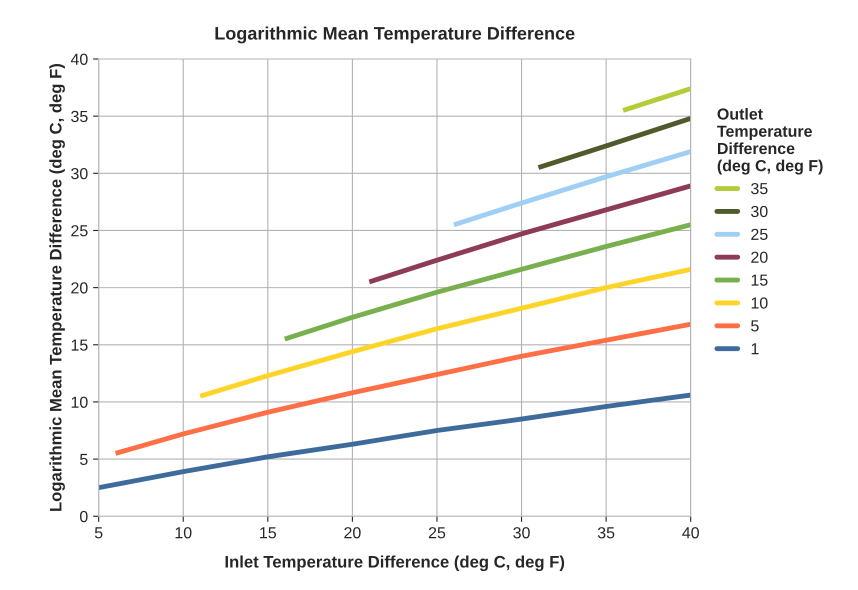 The width and height of the screenshot is (858, 590). Describe the element at coordinates (79, 116) in the screenshot. I see `y-tick-label: 35` at that location.